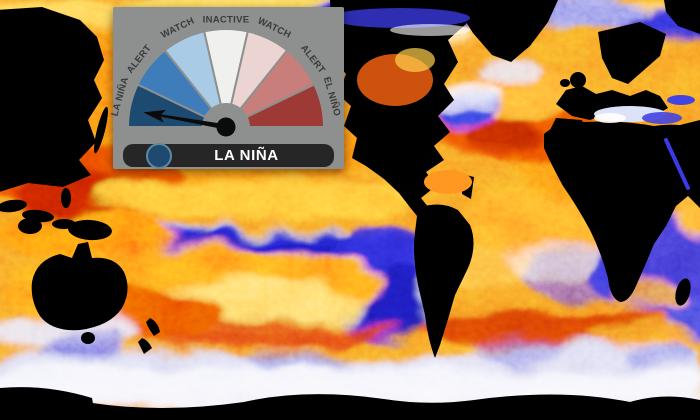  What do you see at coordinates (502, 31) in the screenshot?
I see `greenland` at bounding box center [502, 31].